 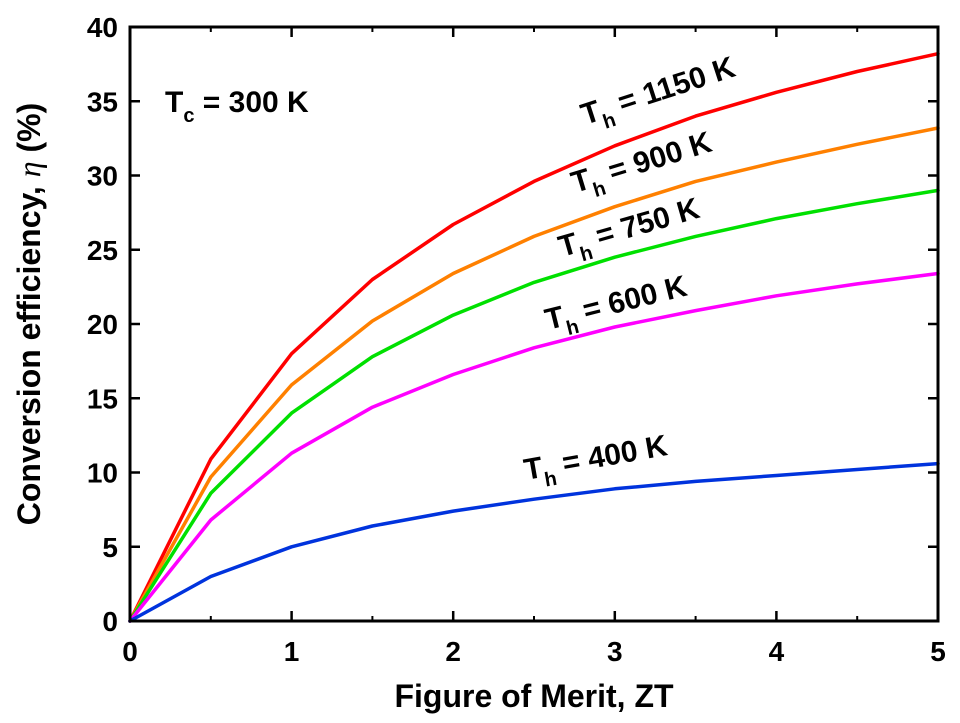 I want to click on series-label: Th = 750 K, so click(x=630, y=231).